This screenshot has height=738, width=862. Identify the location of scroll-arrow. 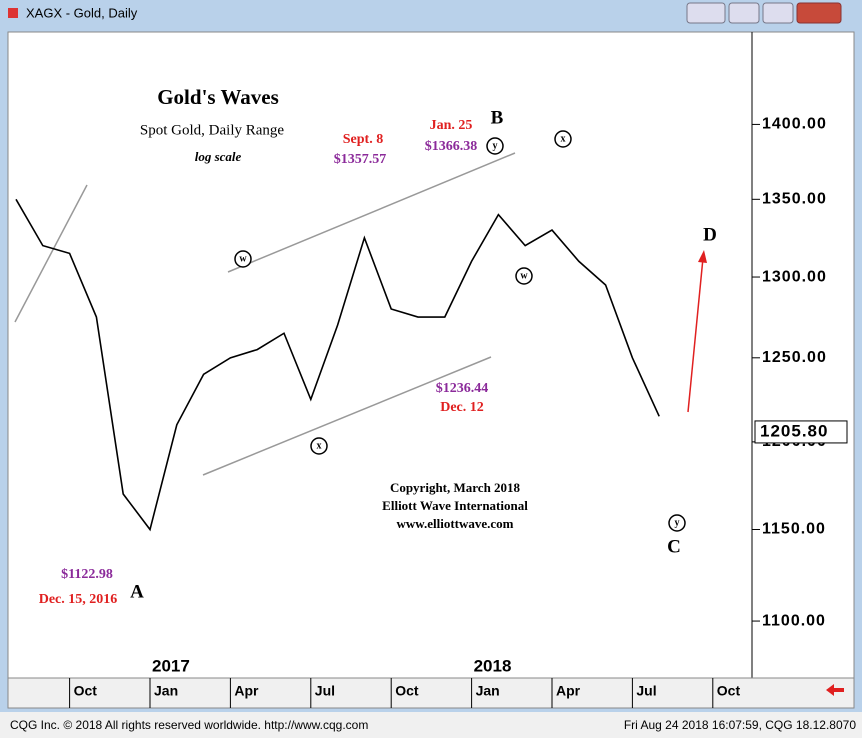
(835, 690).